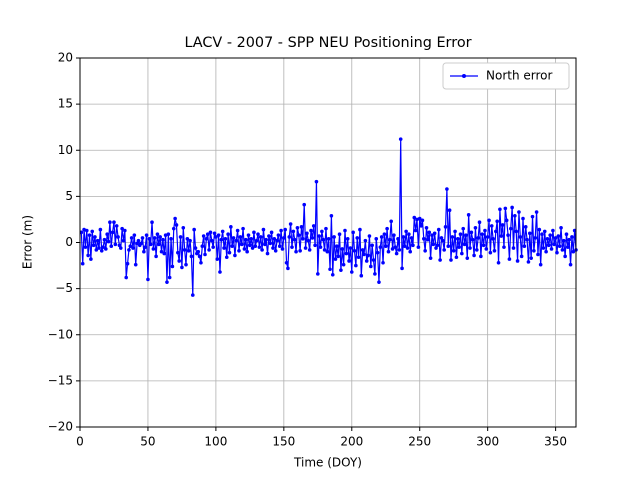 This screenshot has width=640, height=480. Describe the element at coordinates (351, 442) in the screenshot. I see `x-tick-label: 200` at that location.